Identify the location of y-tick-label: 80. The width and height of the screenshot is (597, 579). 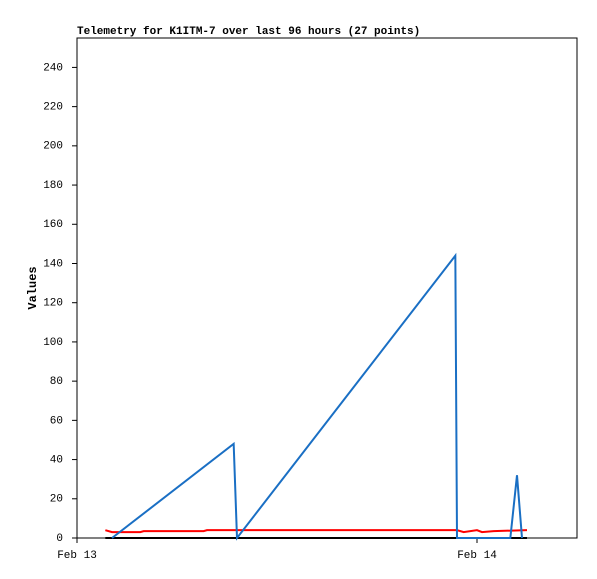
(56, 382).